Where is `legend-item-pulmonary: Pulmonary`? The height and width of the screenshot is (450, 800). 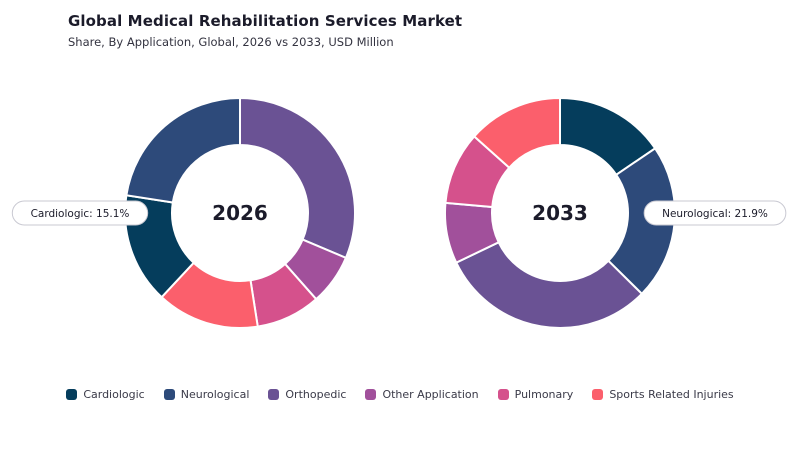 legend-item-pulmonary: Pulmonary is located at coordinates (535, 394).